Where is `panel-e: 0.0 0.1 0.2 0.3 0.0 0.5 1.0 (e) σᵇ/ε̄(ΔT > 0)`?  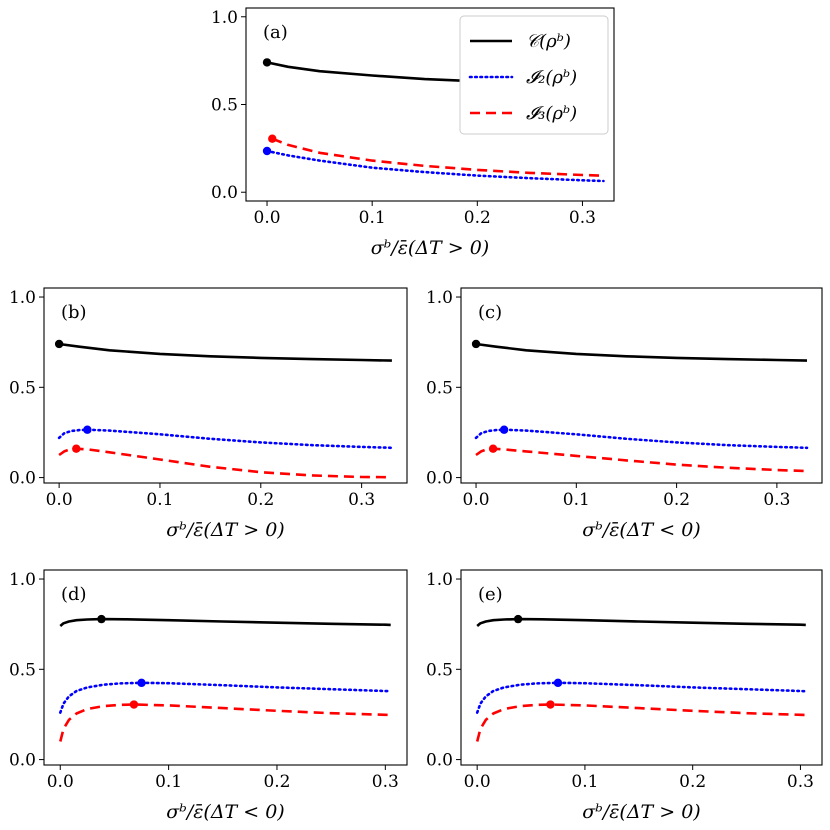
panel-e: 0.0 0.1 0.2 0.3 0.0 0.5 1.0 (e) σᵇ/ε̄(ΔT > 0) is located at coordinates (624, 696).